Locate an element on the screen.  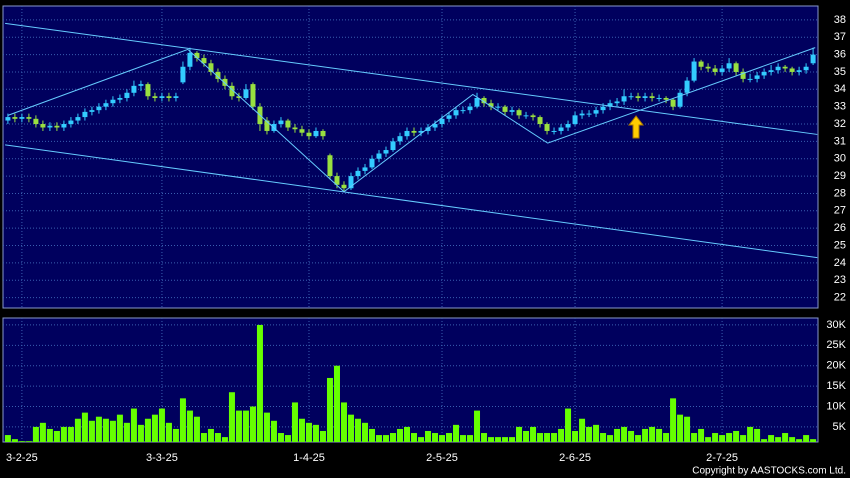
x-tick-label: 3-2-25 is located at coordinates (22, 458).